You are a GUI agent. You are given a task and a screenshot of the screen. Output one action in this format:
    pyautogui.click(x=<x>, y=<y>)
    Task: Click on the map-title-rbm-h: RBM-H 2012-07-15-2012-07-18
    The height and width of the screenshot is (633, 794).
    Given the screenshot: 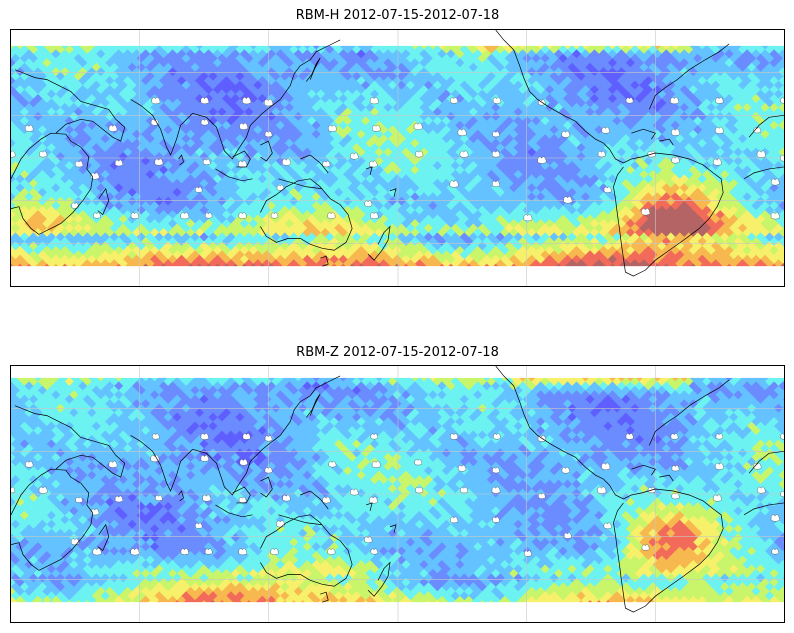 What is the action you would take?
    pyautogui.click(x=397, y=15)
    